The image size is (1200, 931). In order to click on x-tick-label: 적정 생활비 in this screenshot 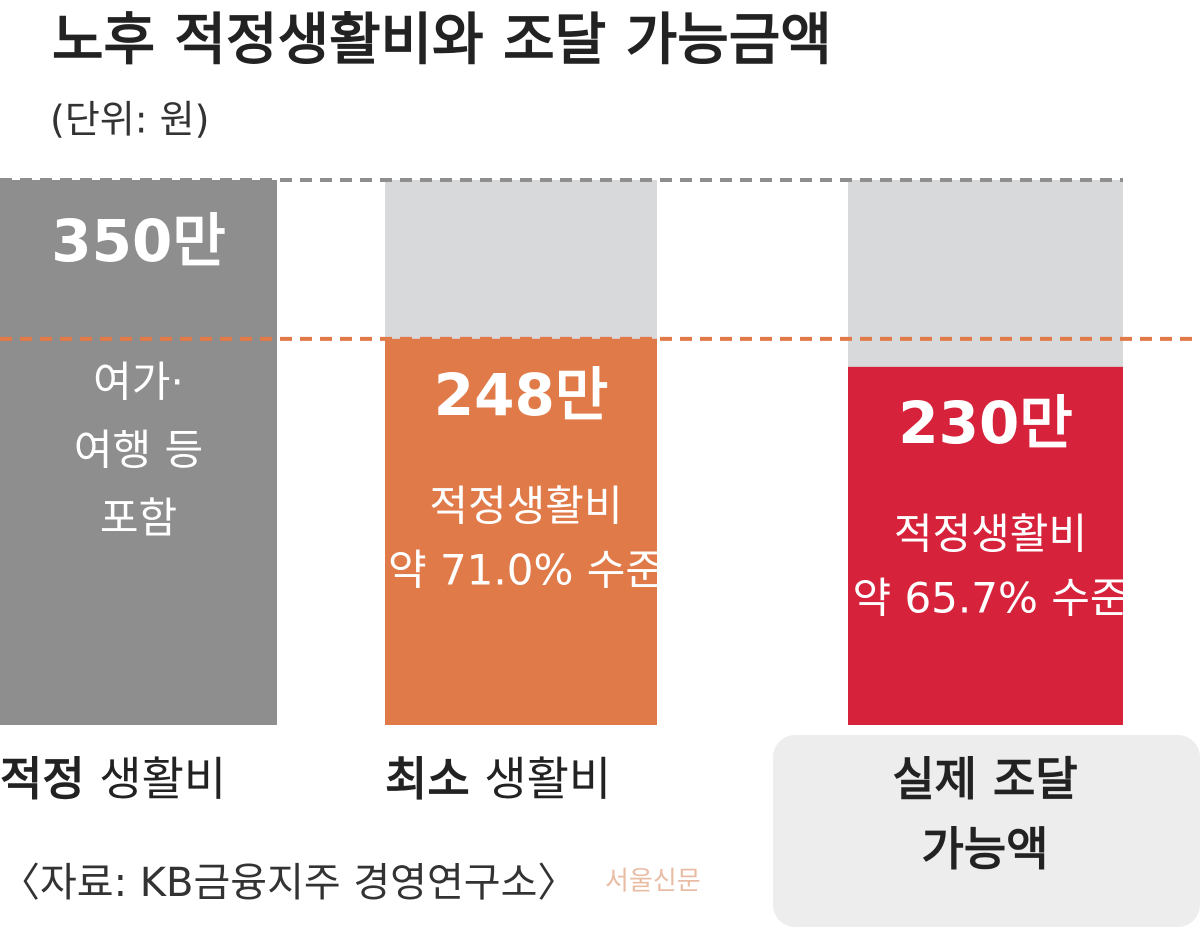, I will do `click(113, 779)`.